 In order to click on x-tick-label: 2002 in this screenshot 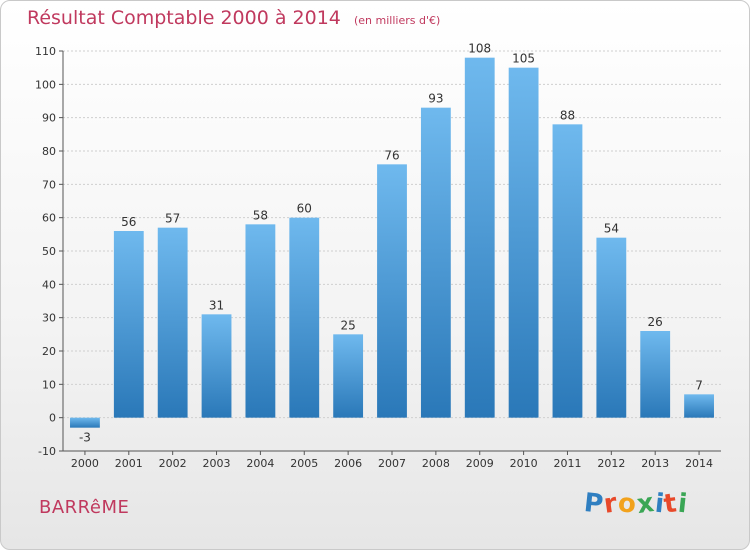, I will do `click(173, 463)`.